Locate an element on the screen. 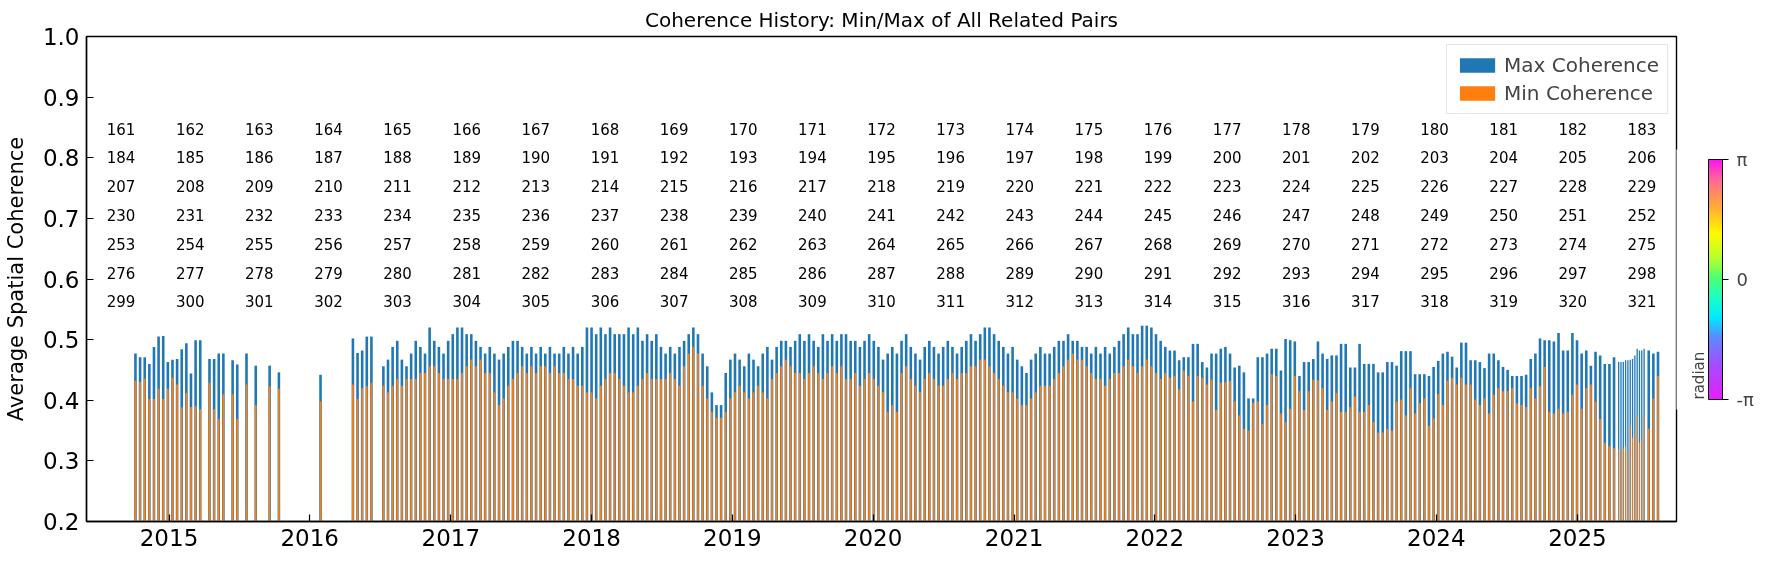 This screenshot has height=563, width=1777. annotation: 280 is located at coordinates (397, 273).